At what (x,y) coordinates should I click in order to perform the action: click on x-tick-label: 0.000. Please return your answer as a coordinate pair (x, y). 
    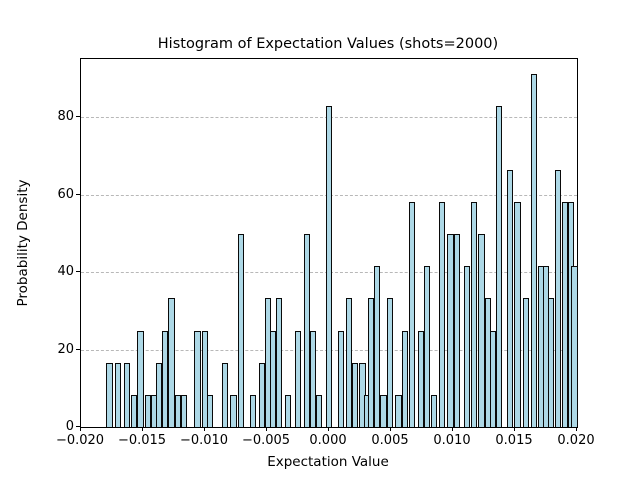
    Looking at the image, I should click on (328, 440).